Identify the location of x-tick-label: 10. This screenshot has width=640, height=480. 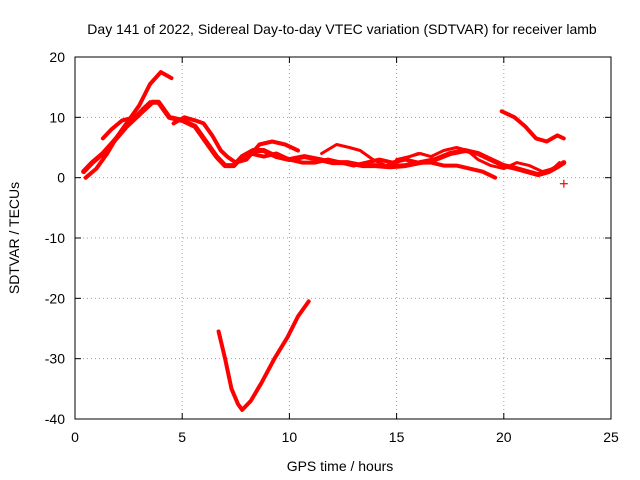
(290, 437).